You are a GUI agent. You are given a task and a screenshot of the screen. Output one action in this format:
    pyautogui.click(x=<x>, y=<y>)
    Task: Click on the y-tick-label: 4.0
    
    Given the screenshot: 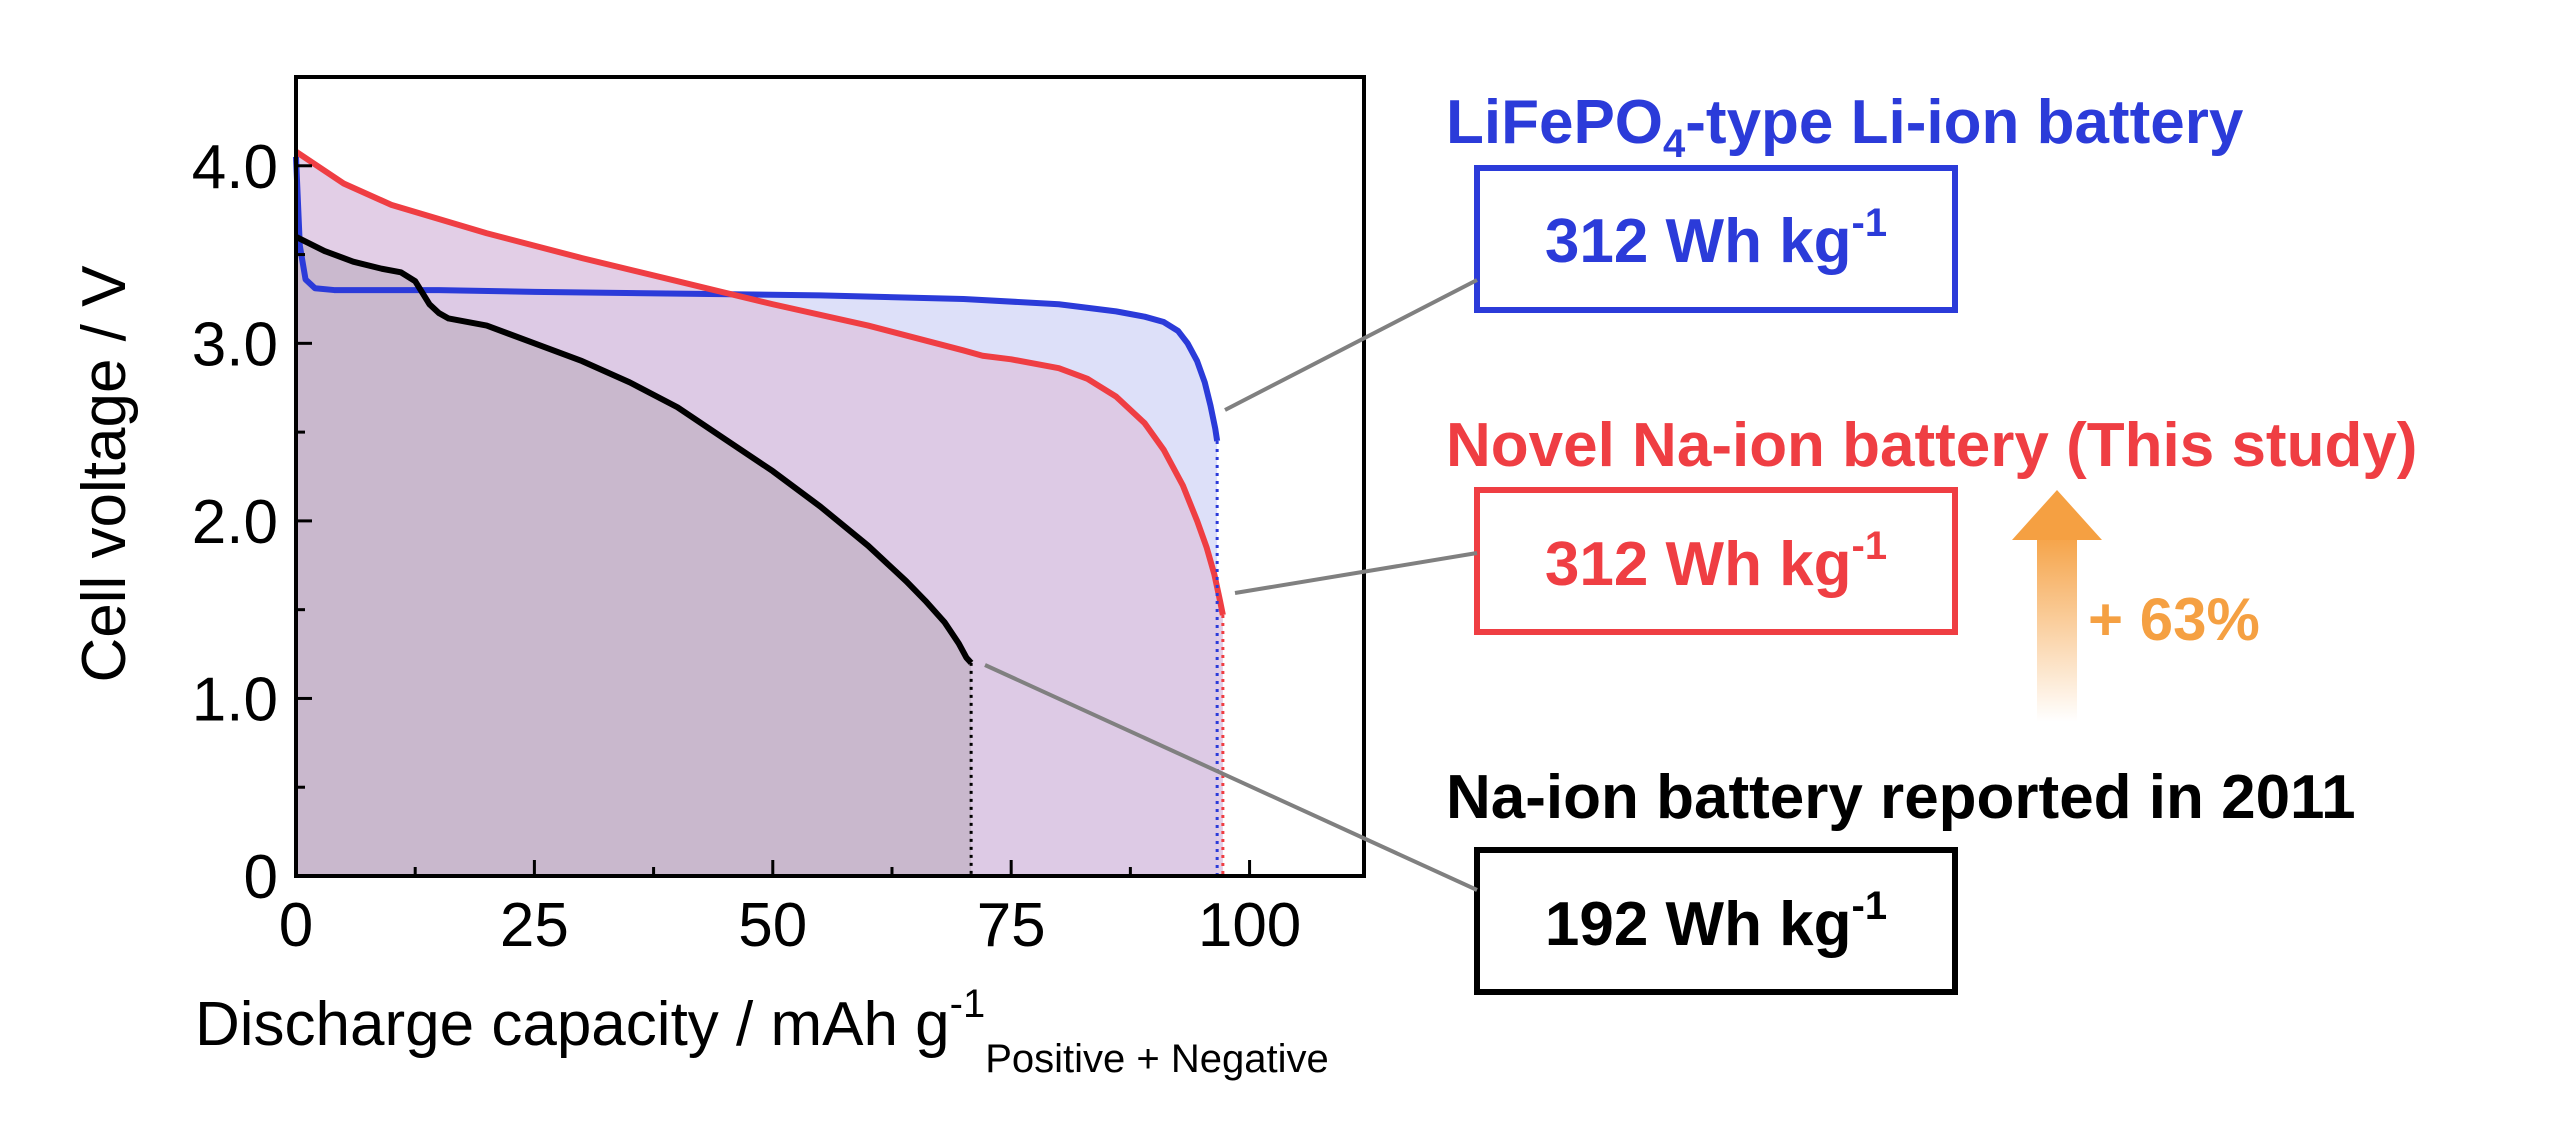 What is the action you would take?
    pyautogui.click(x=235, y=167)
    